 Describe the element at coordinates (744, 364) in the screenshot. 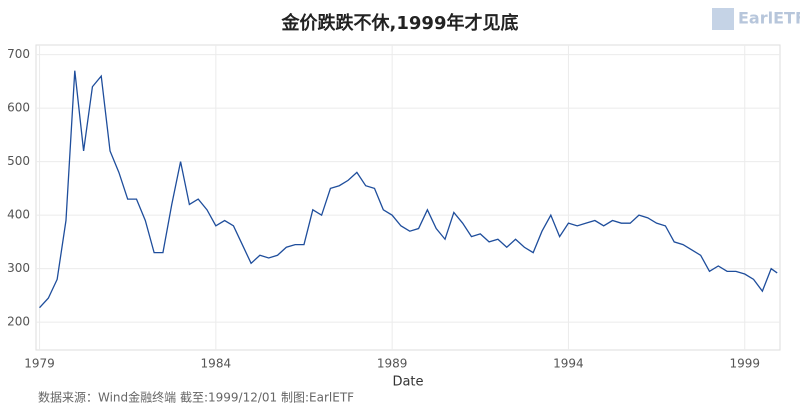

I see `x-tick-label: 1999` at that location.